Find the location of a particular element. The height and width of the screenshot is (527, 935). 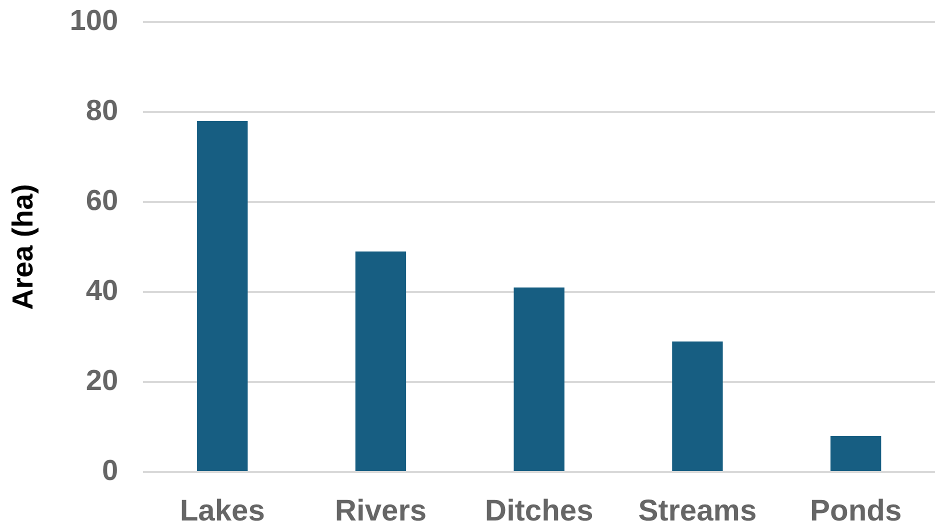

x-tick-label: Ponds is located at coordinates (856, 510).